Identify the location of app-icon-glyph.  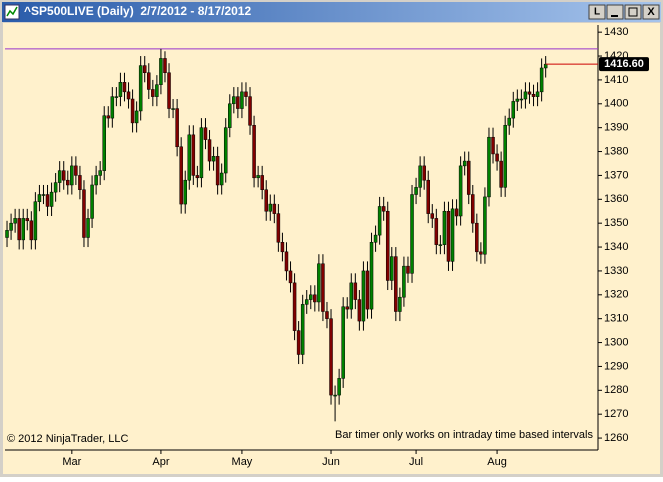
(12, 11).